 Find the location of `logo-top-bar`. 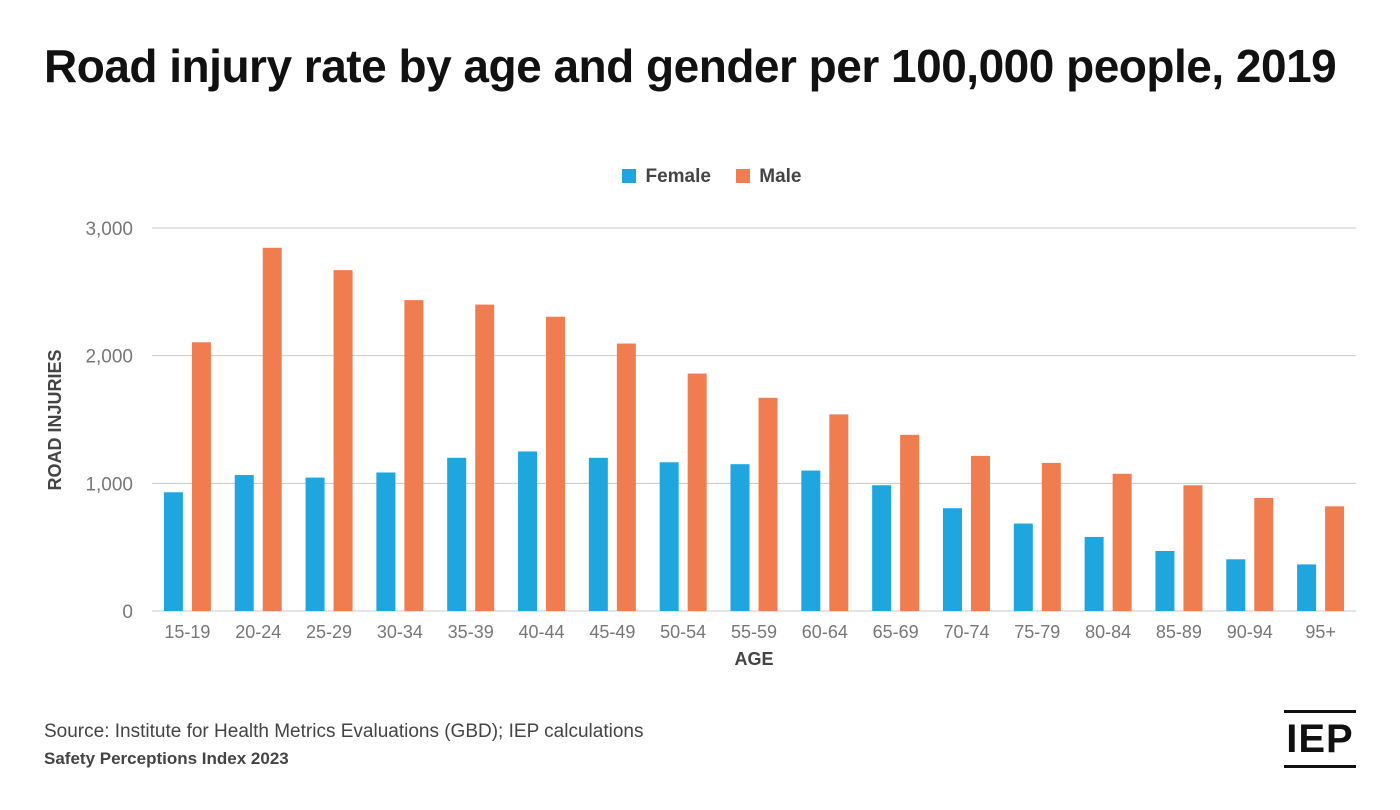

logo-top-bar is located at coordinates (1320, 711).